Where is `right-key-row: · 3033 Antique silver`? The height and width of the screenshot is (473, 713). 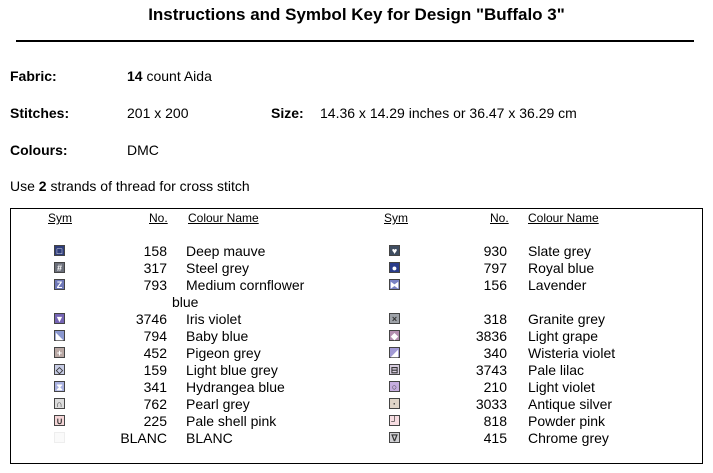
right-key-row: · 3033 Antique silver is located at coordinates (356, 404).